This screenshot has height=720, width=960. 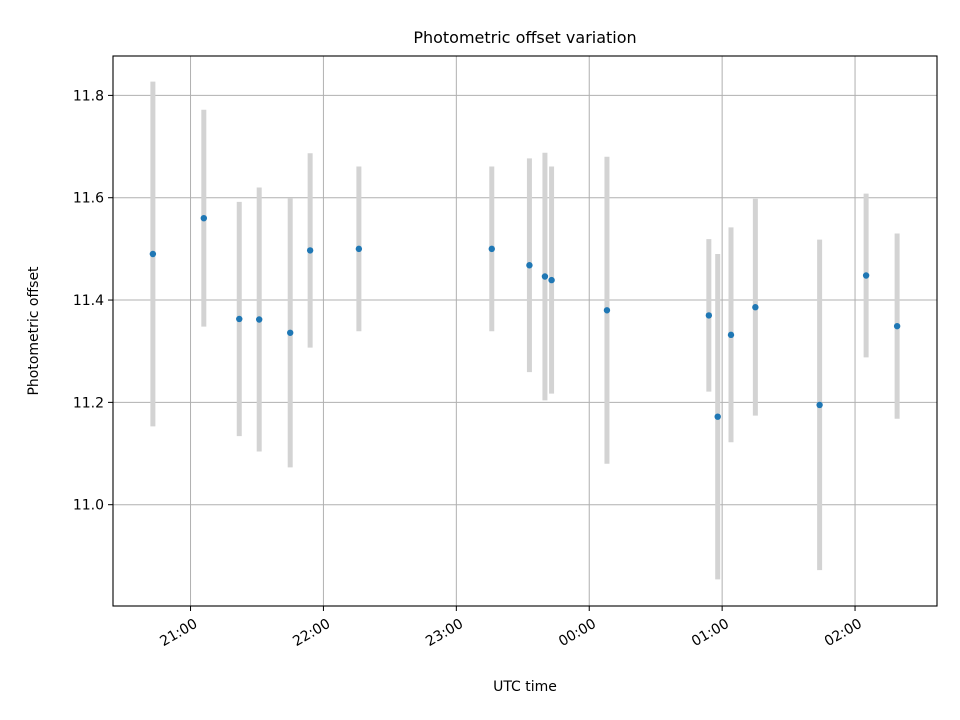 I want to click on y-axis-label: Photometric offset, so click(x=34, y=331).